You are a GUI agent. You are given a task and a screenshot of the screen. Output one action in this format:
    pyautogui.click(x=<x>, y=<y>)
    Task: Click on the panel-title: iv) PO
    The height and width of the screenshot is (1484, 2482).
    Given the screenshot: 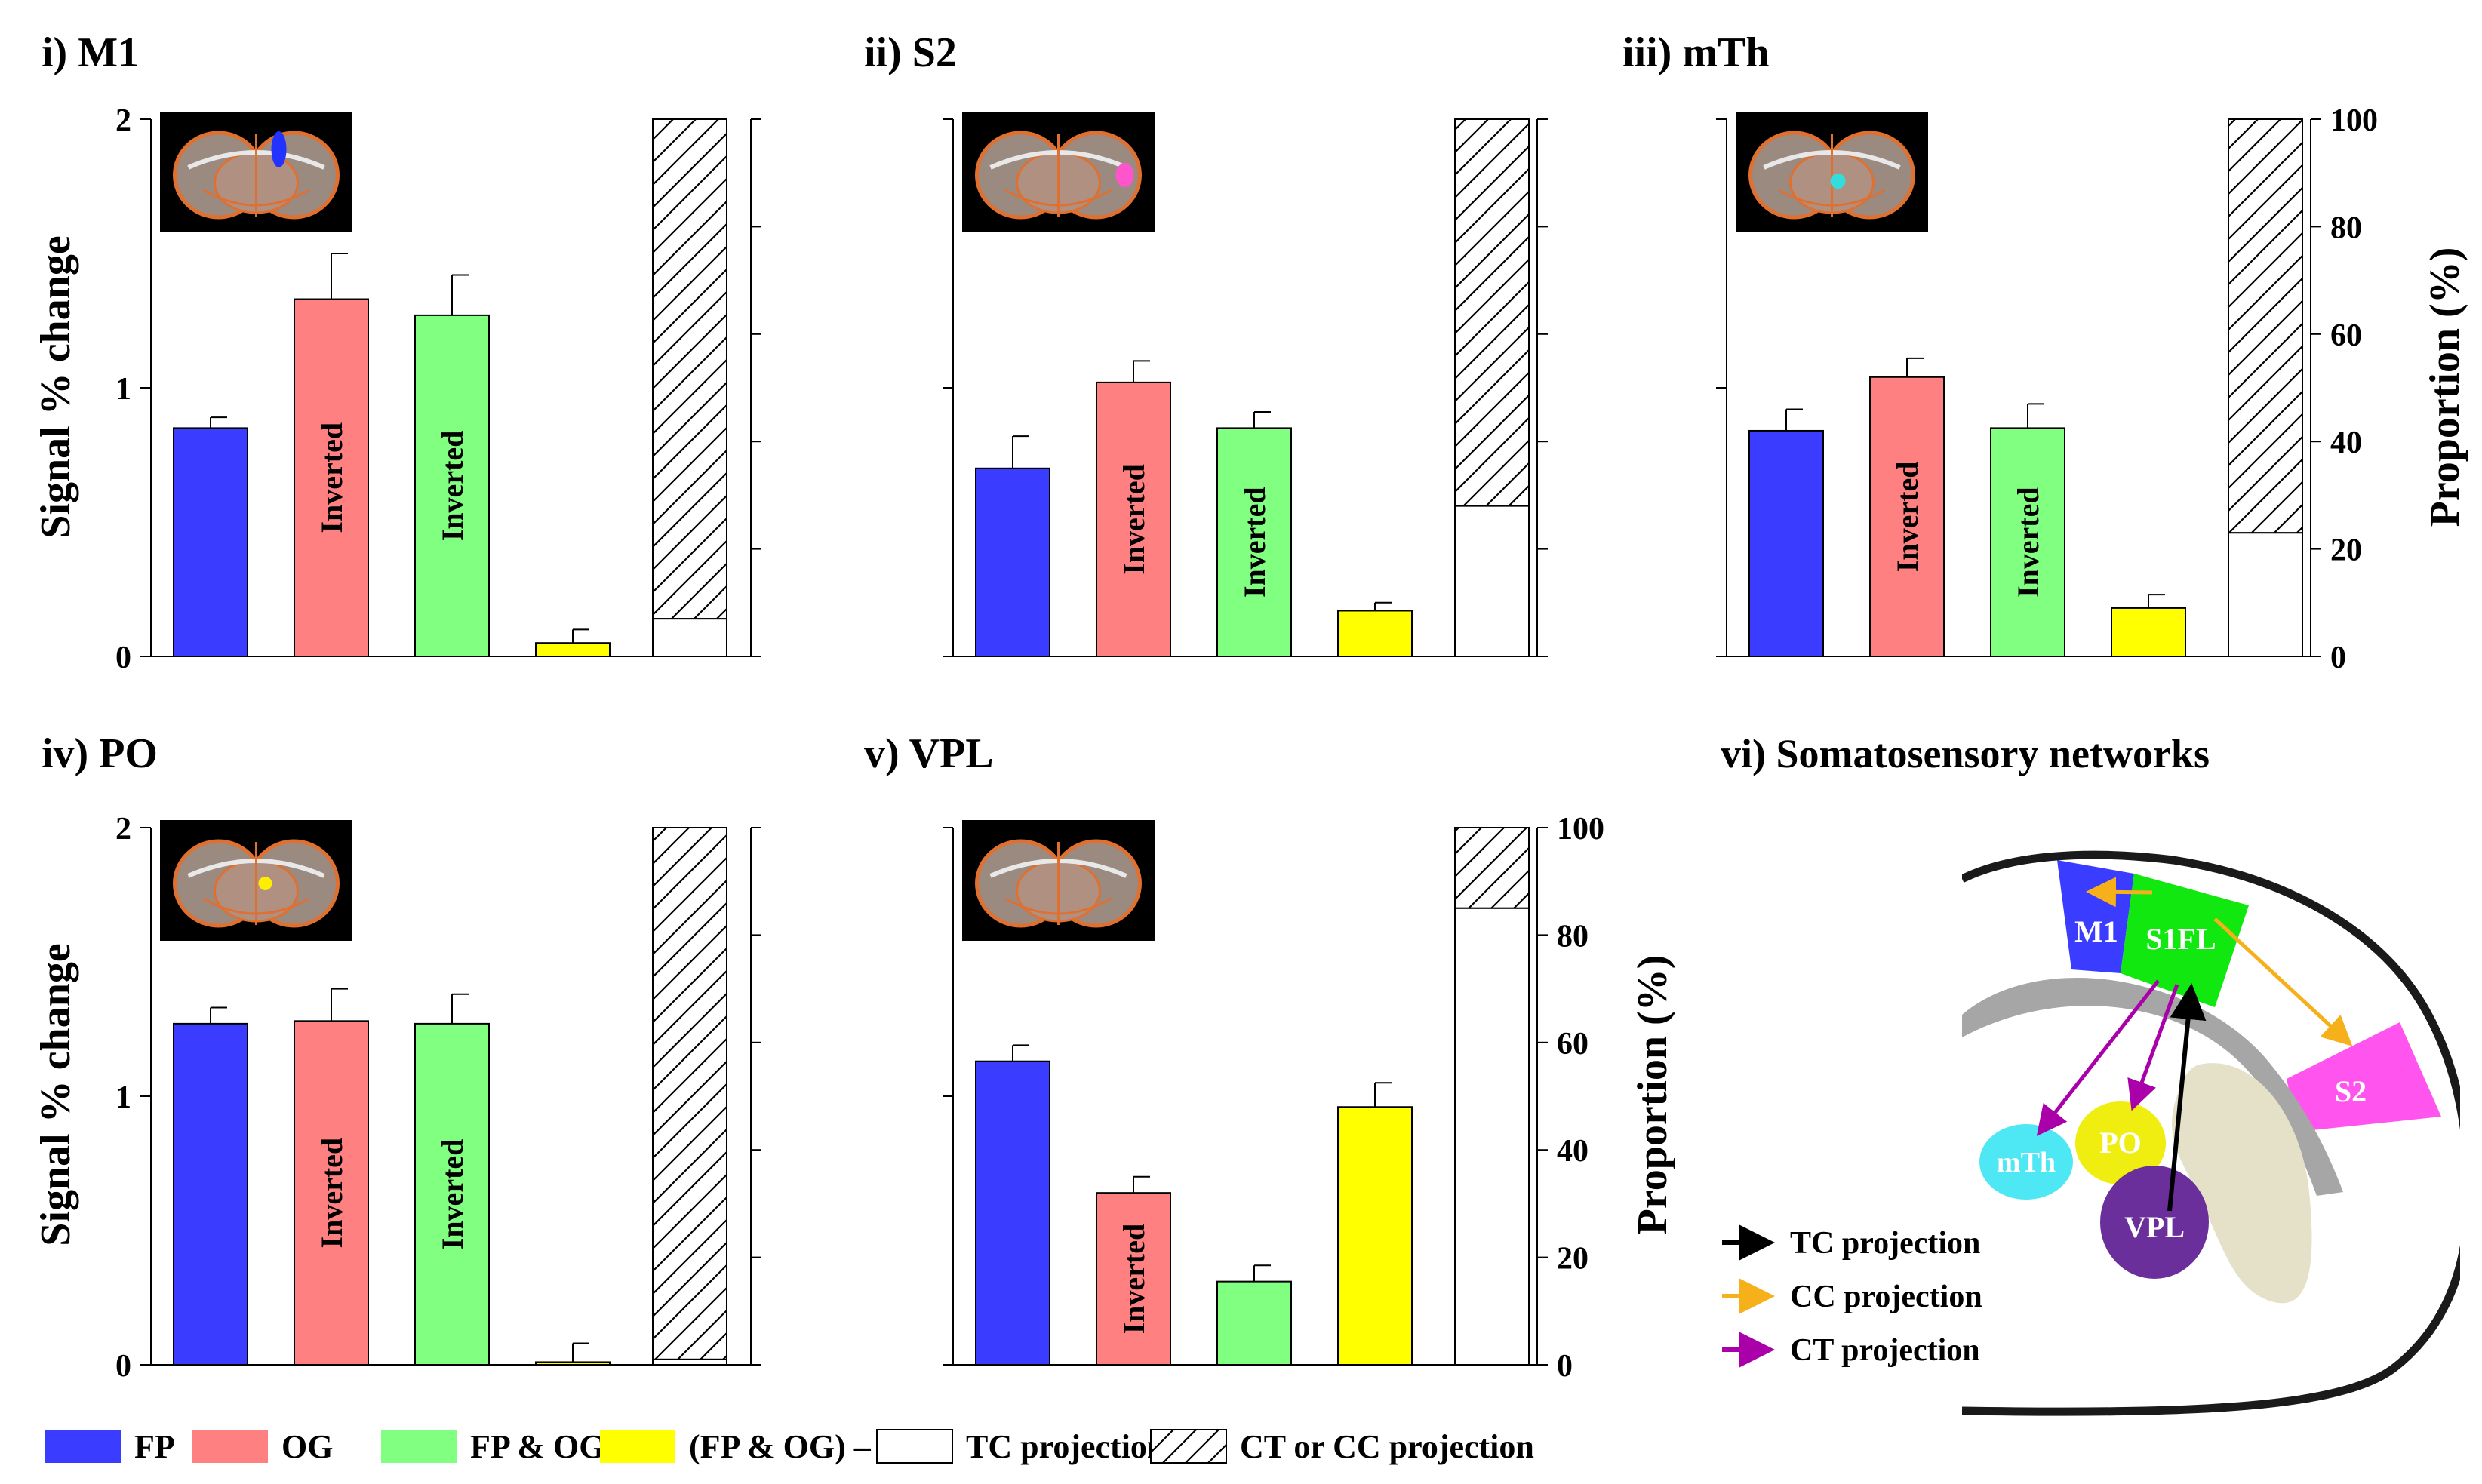 What is the action you would take?
    pyautogui.click(x=100, y=753)
    